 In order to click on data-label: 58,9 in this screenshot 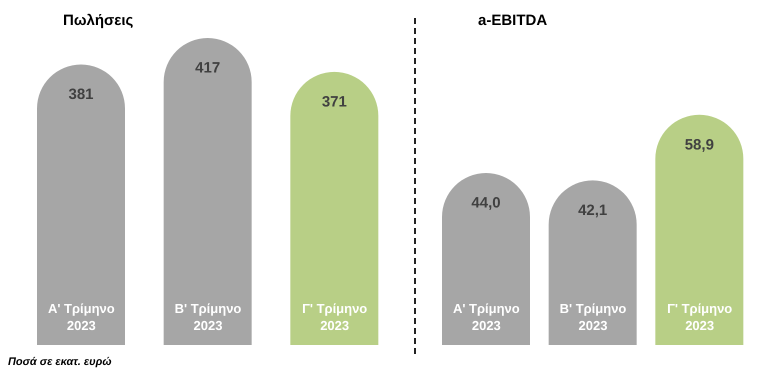, I will do `click(699, 145)`.